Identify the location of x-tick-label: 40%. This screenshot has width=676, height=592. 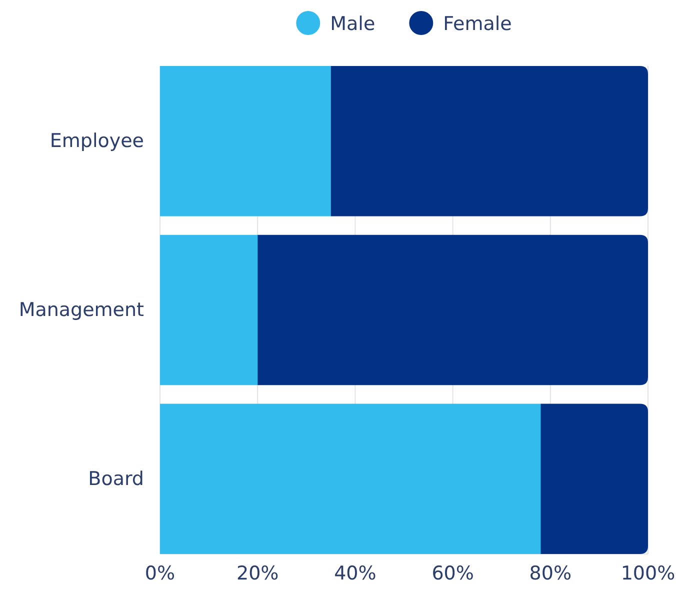
(355, 573).